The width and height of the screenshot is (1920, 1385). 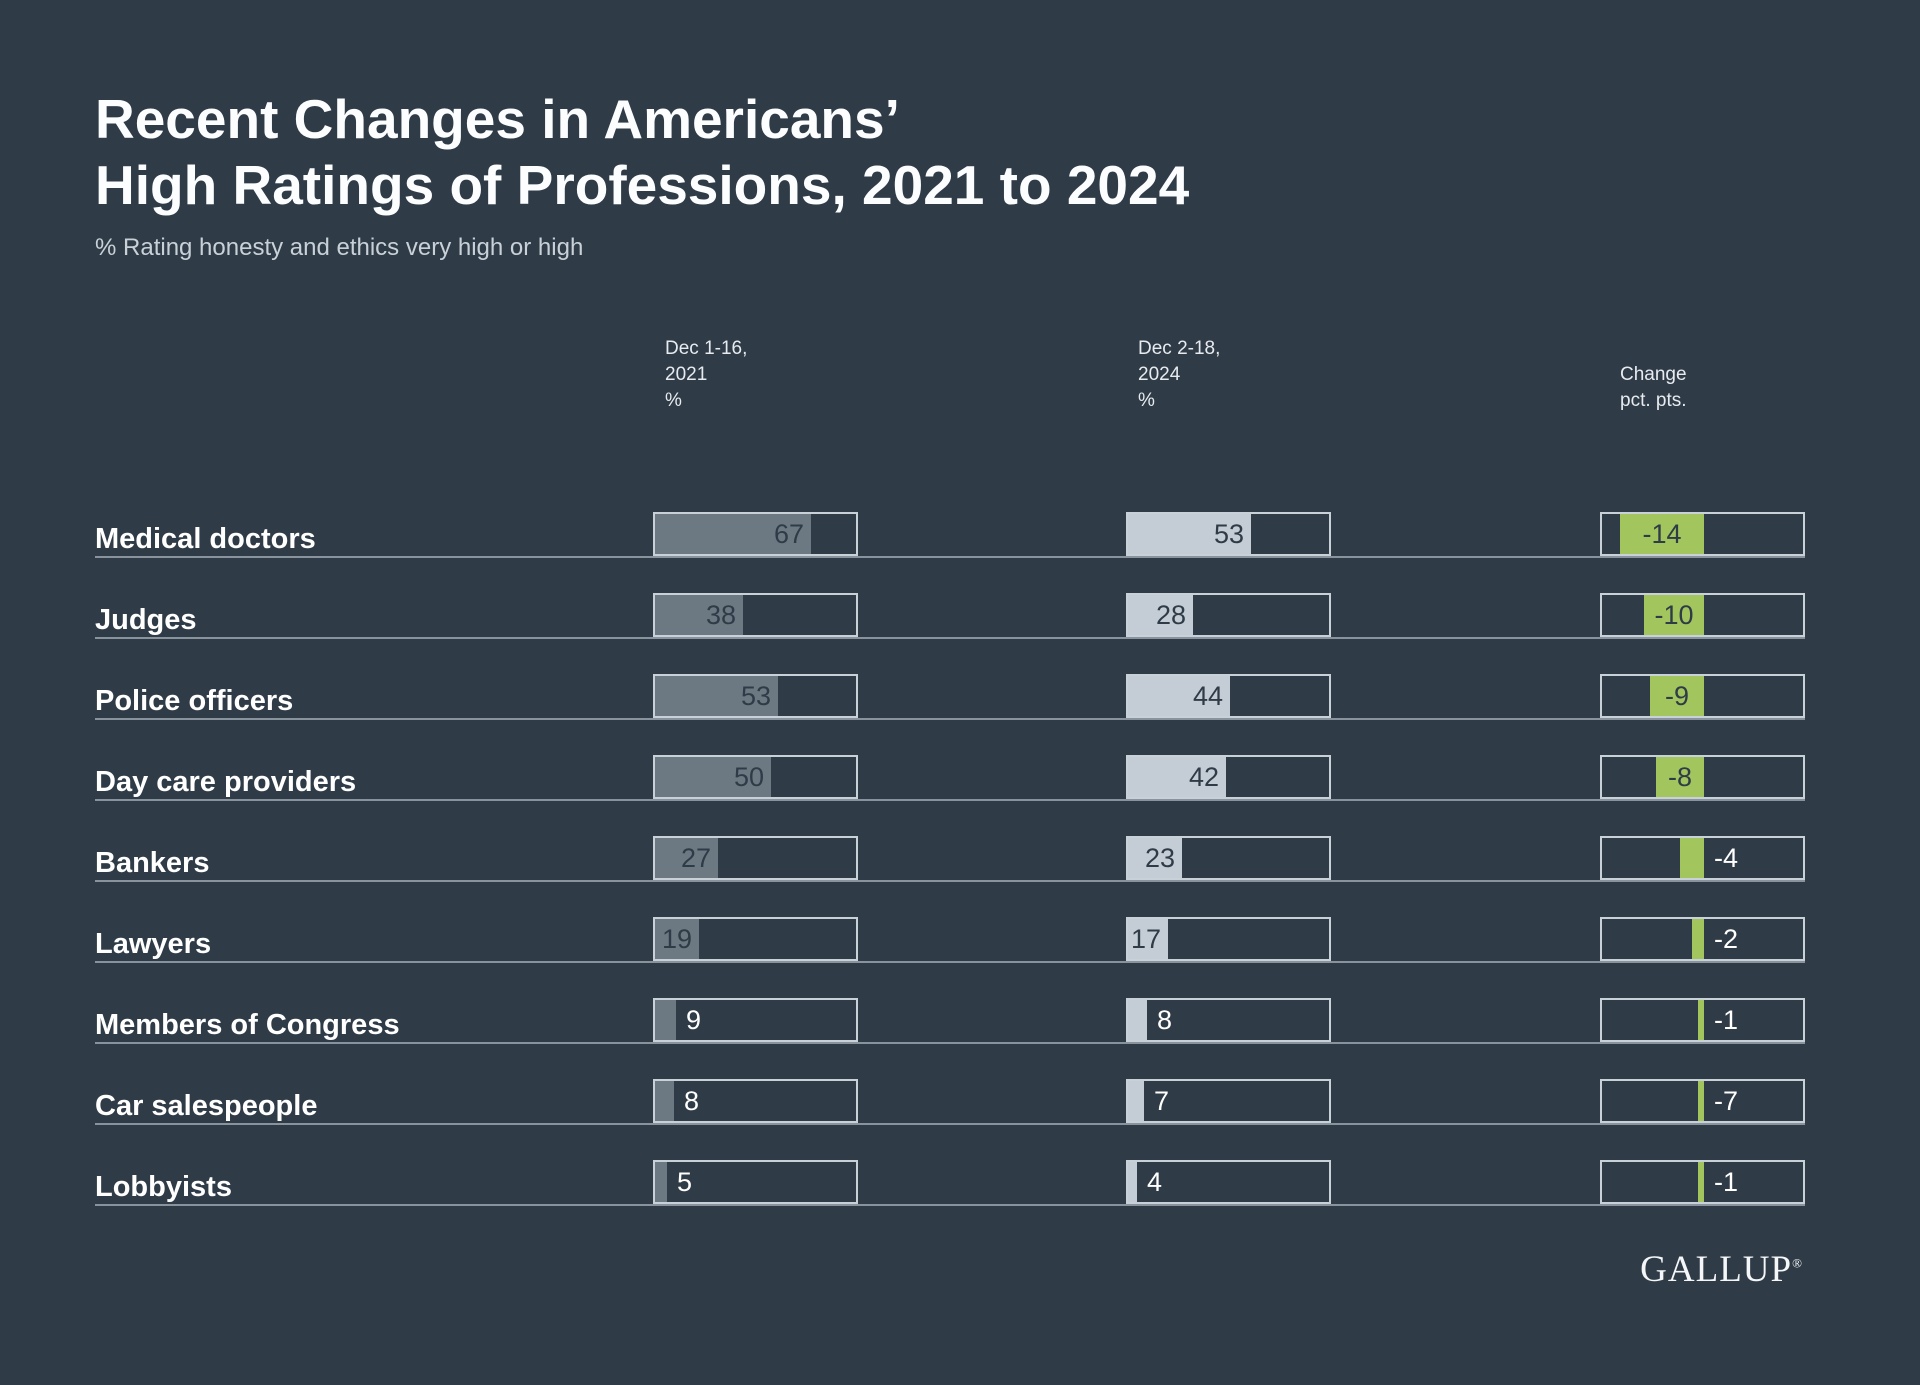 I want to click on bar-track-2021: 5, so click(x=755, y=1182).